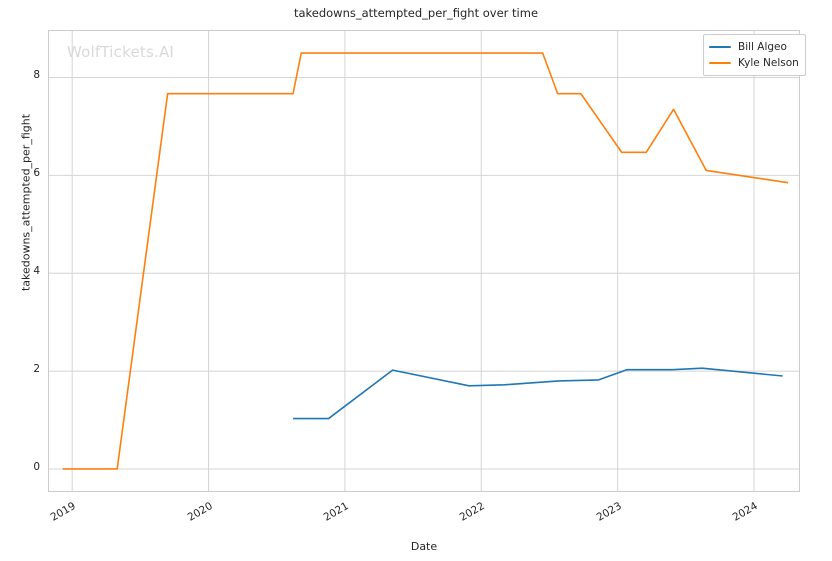 The width and height of the screenshot is (832, 561). Describe the element at coordinates (36, 75) in the screenshot. I see `y-tick-label: 8` at that location.